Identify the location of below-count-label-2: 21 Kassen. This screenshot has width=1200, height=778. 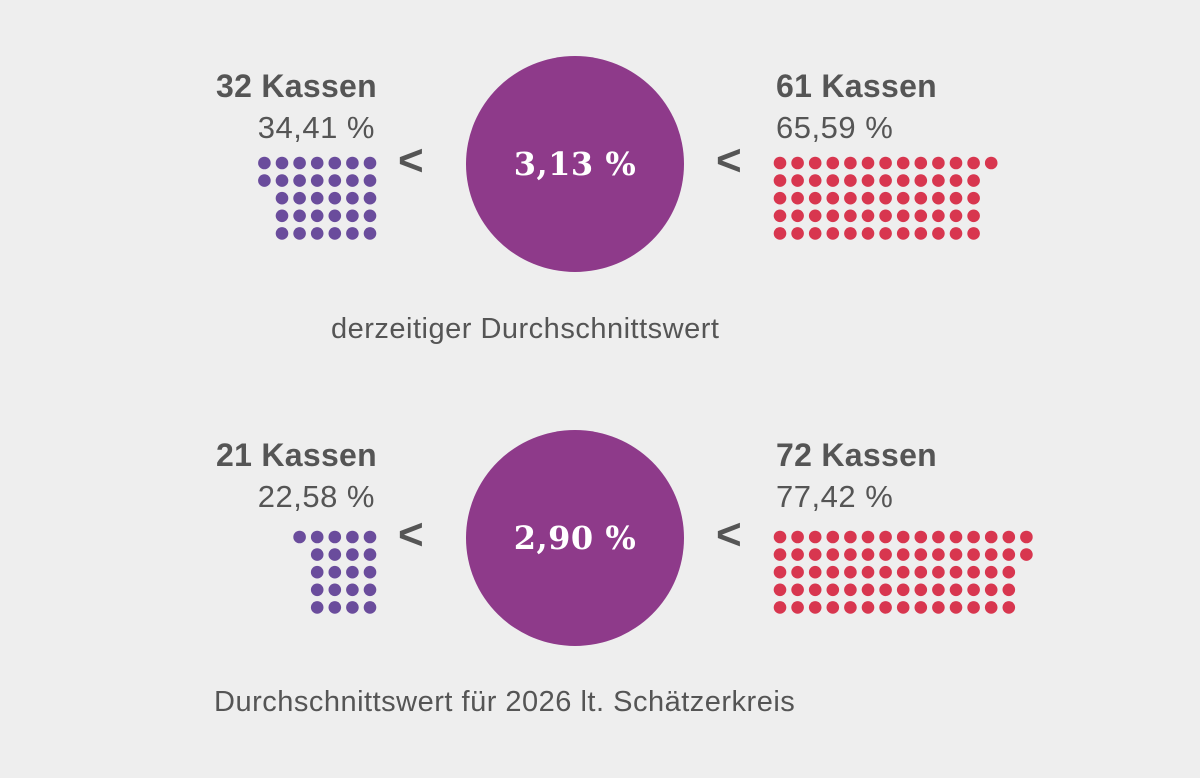
(296, 455).